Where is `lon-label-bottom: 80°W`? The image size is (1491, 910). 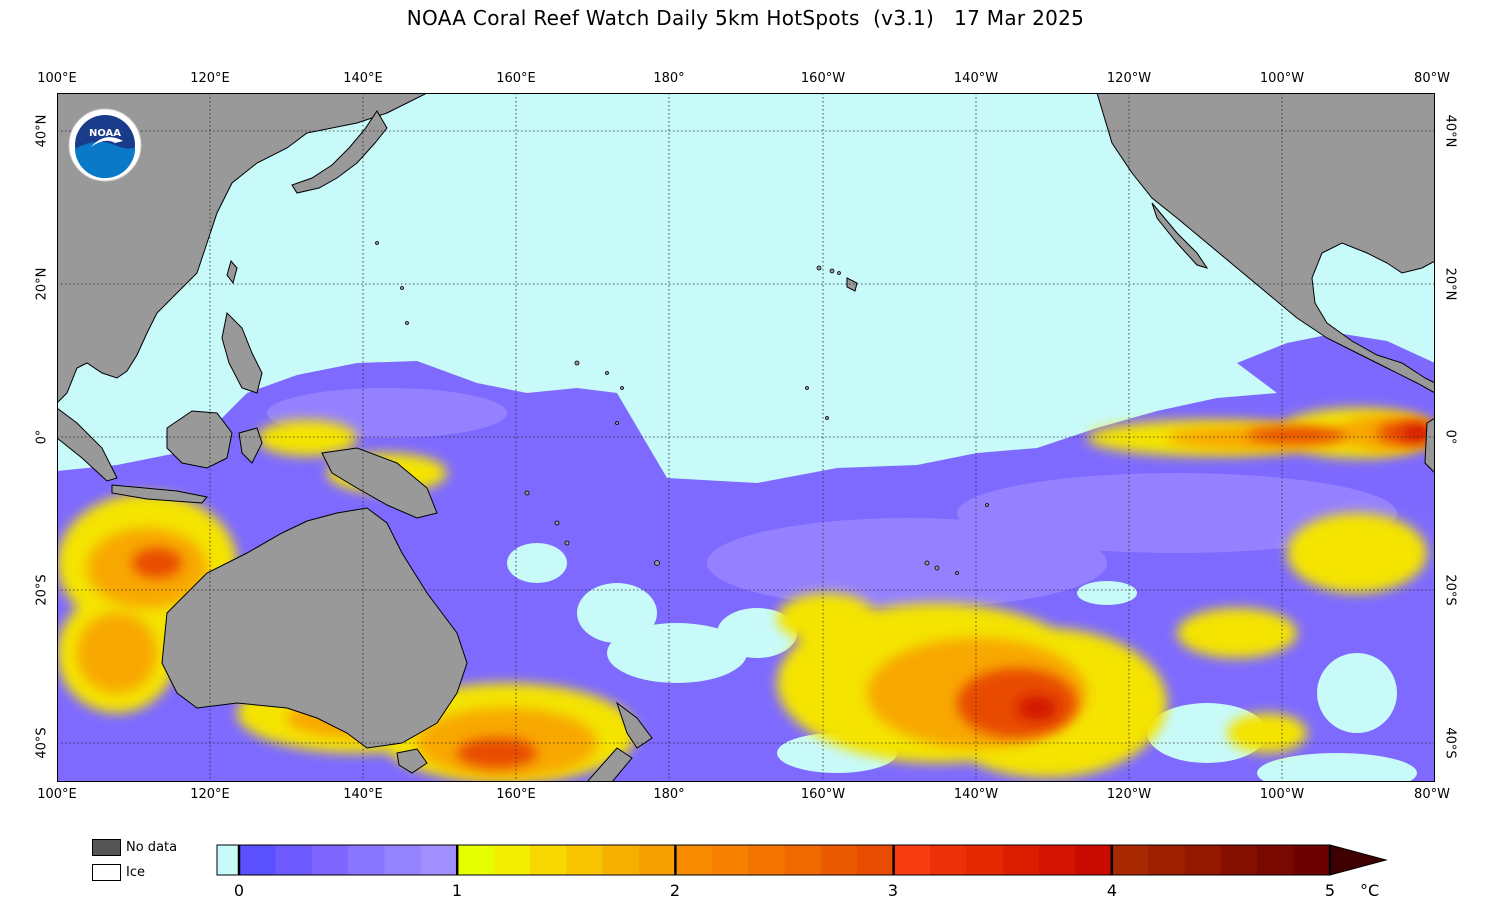
lon-label-bottom: 80°W is located at coordinates (1432, 794).